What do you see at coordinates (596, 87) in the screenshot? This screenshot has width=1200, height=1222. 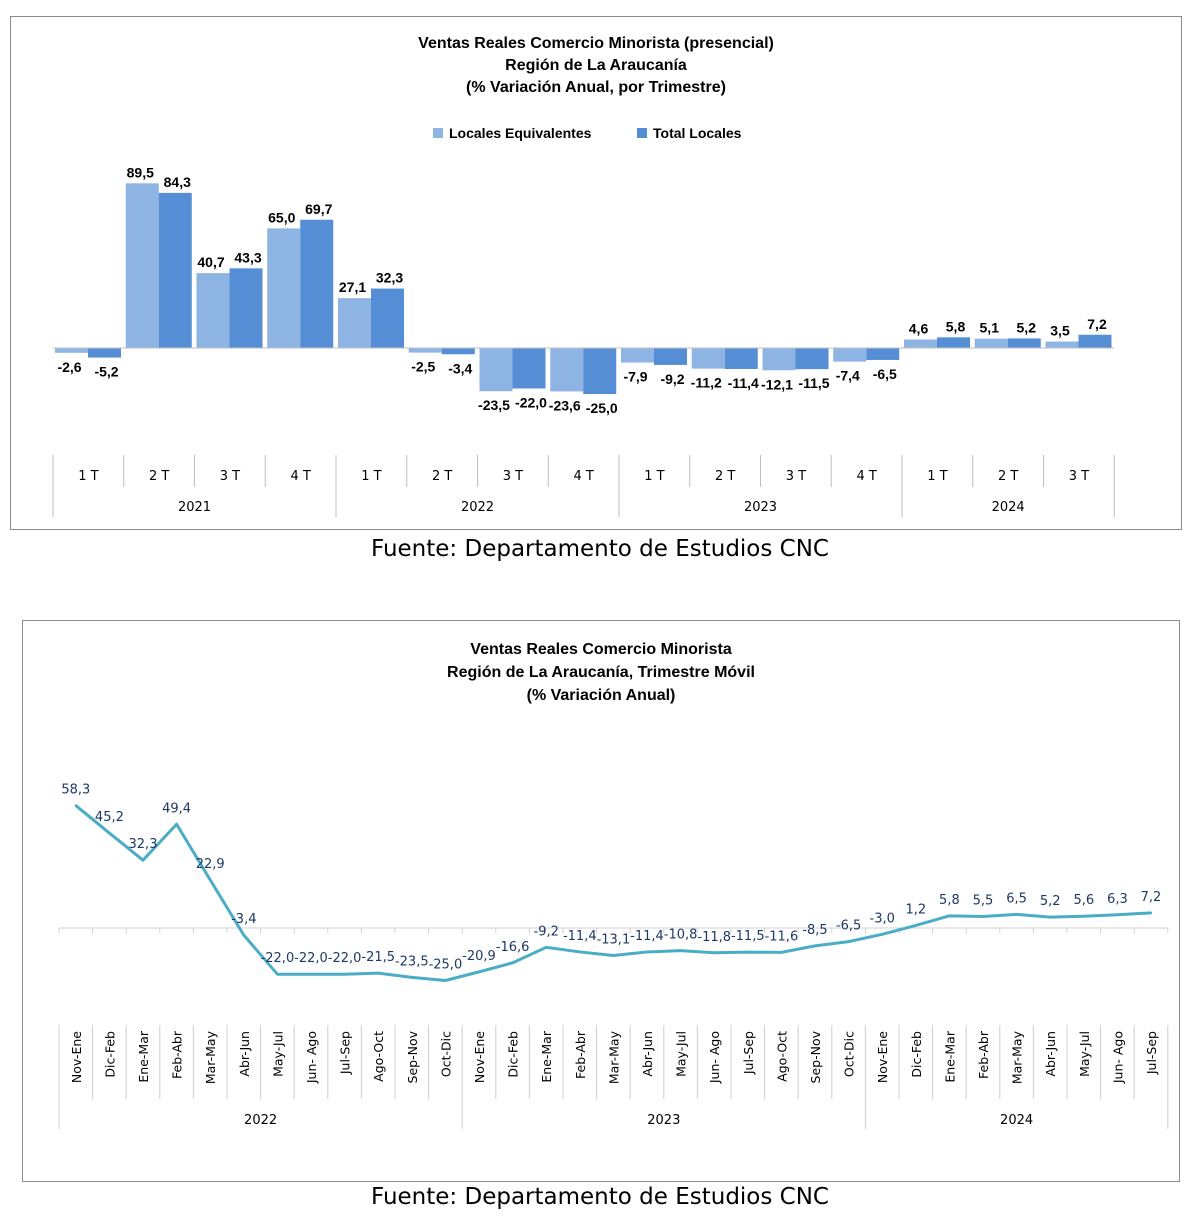 I see `bar-chart-title-line-3: (% Variación Anual, por Trimestre)` at bounding box center [596, 87].